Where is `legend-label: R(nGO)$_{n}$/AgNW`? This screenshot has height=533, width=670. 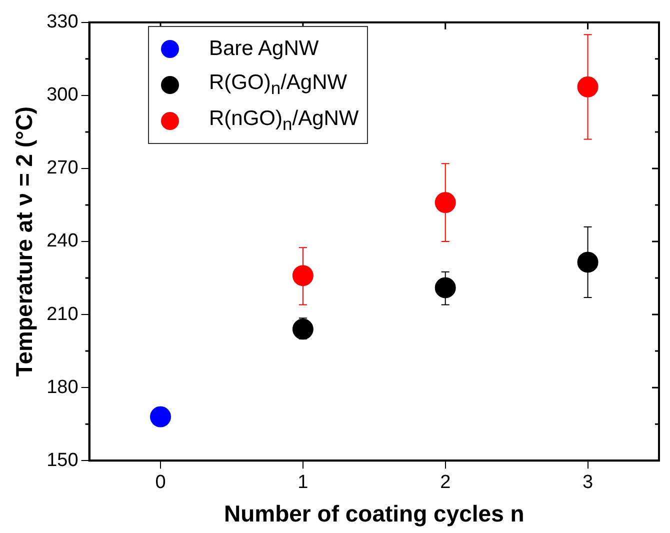
legend-label: R(nGO)$_{n}$/AgNW is located at coordinates (284, 121).